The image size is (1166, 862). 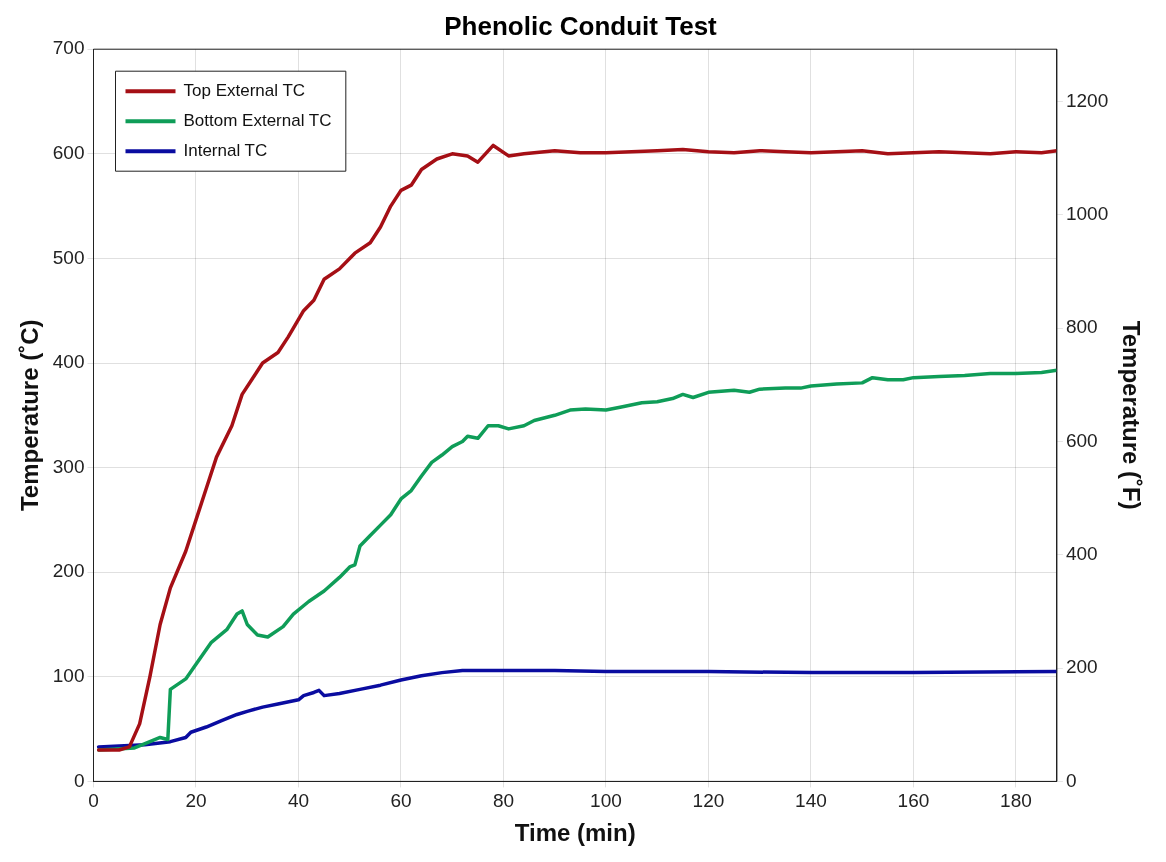 What do you see at coordinates (1081, 667) in the screenshot?
I see `y2-tick-label: 200` at bounding box center [1081, 667].